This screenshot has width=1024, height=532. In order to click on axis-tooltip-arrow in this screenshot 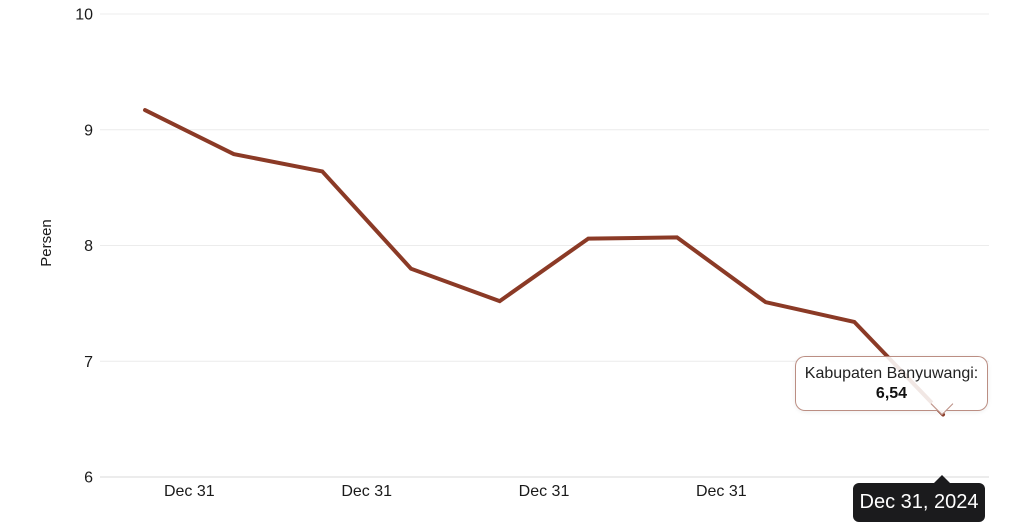, I will do `click(942, 479)`.